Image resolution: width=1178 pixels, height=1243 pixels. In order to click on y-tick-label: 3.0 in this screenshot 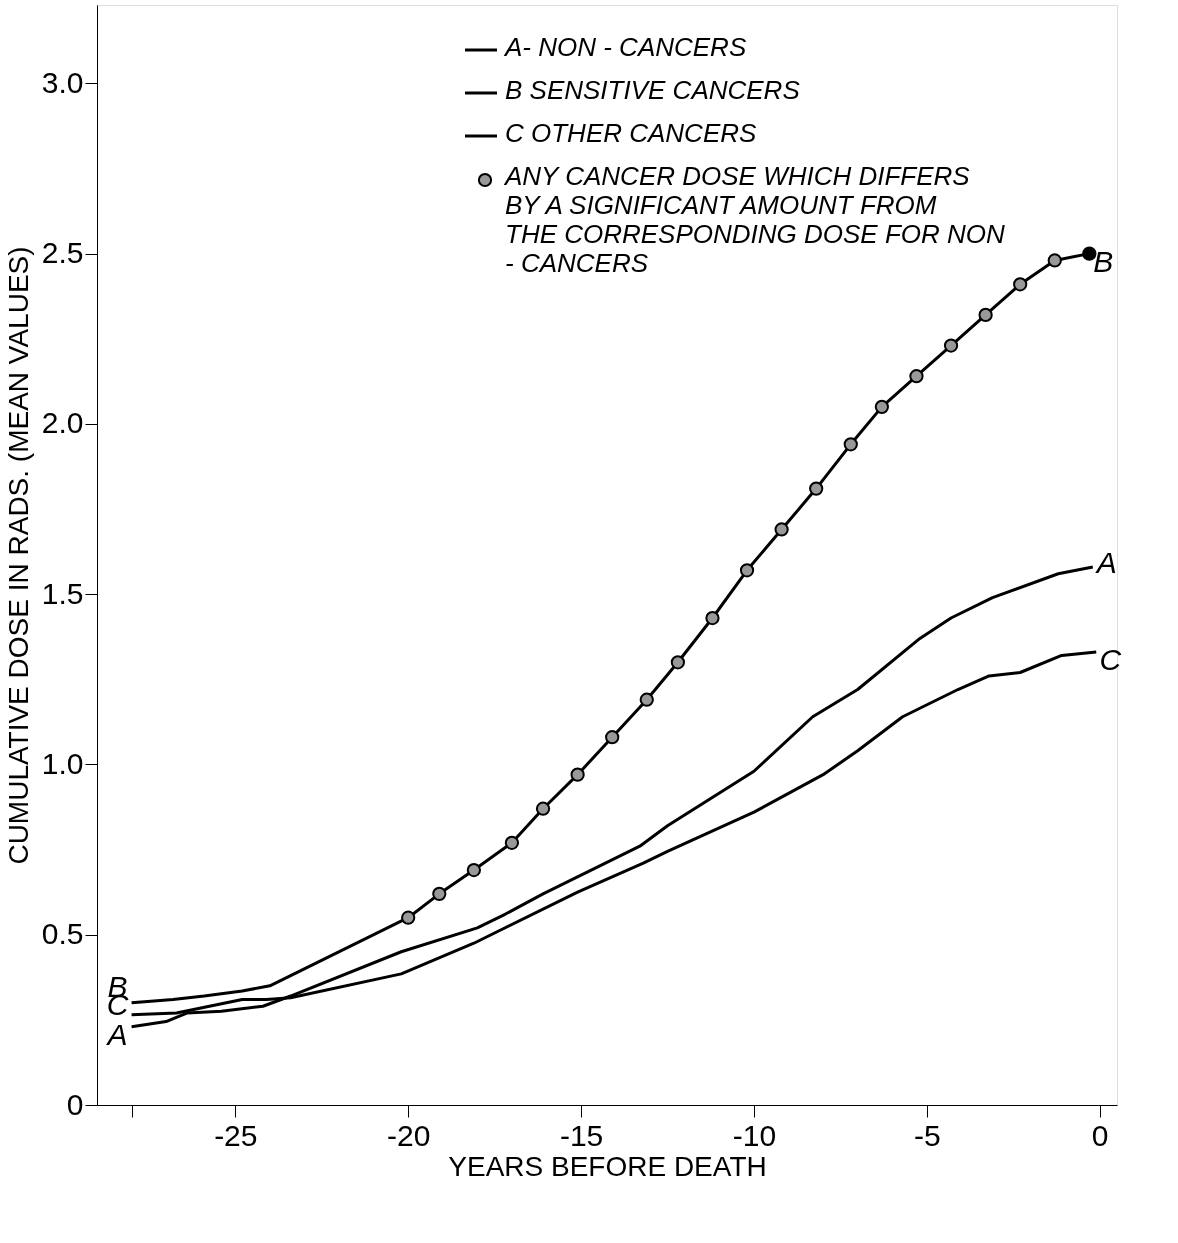, I will do `click(62, 82)`.